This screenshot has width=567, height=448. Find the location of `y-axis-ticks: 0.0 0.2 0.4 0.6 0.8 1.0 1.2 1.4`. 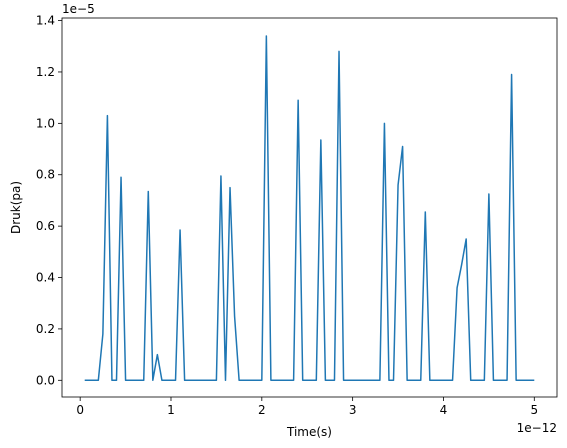

y-axis-ticks: 0.0 0.2 0.4 0.6 0.8 1.0 1.2 1.4 is located at coordinates (49, 200).